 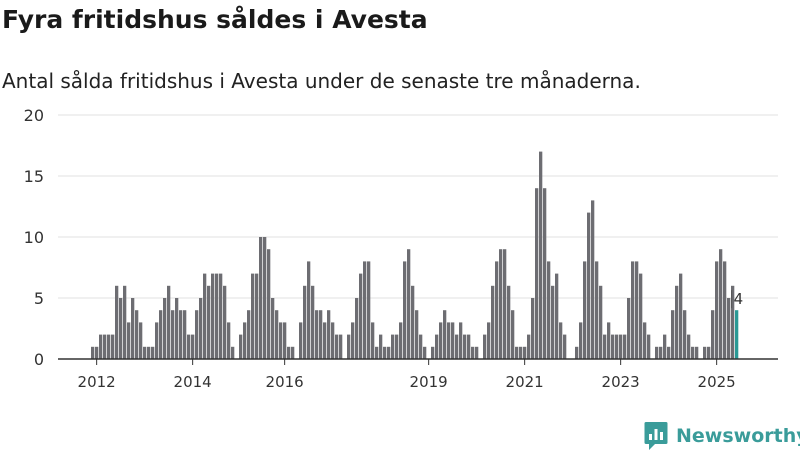 I want to click on chart-title: Fyra fritidshus såldes i Avesta, so click(x=215, y=19).